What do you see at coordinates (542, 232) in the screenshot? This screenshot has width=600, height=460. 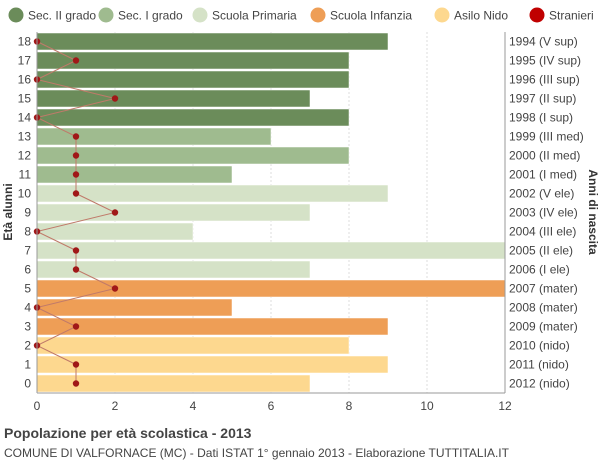 I see `y-tick-label-right: 2004 (III ele)` at bounding box center [542, 232].